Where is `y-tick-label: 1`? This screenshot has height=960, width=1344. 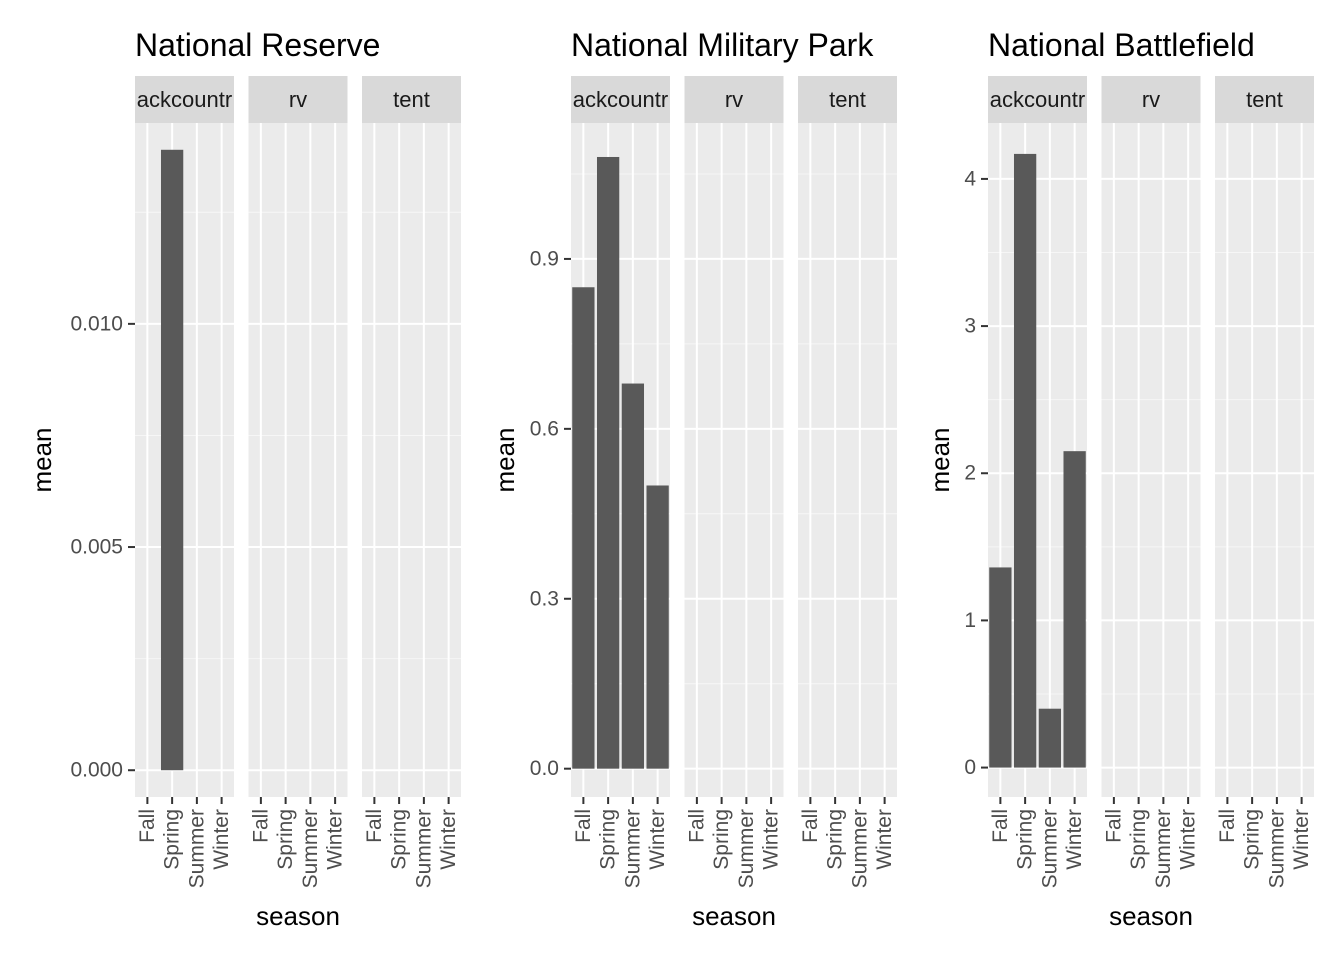
y-tick-label: 1 is located at coordinates (970, 620).